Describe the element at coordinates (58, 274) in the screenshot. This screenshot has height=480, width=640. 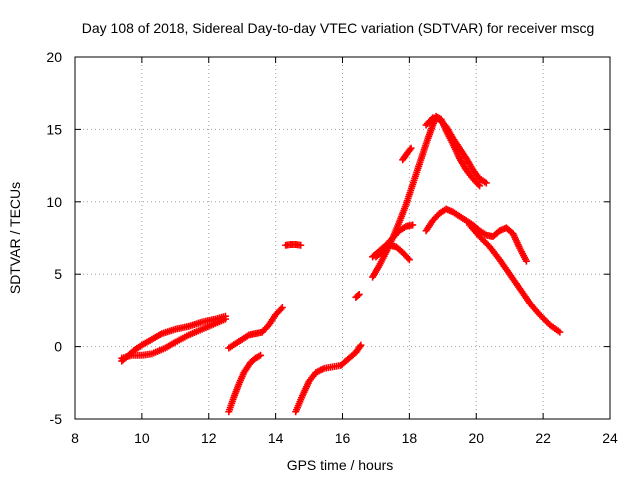
I see `y-tick-label: 5` at that location.